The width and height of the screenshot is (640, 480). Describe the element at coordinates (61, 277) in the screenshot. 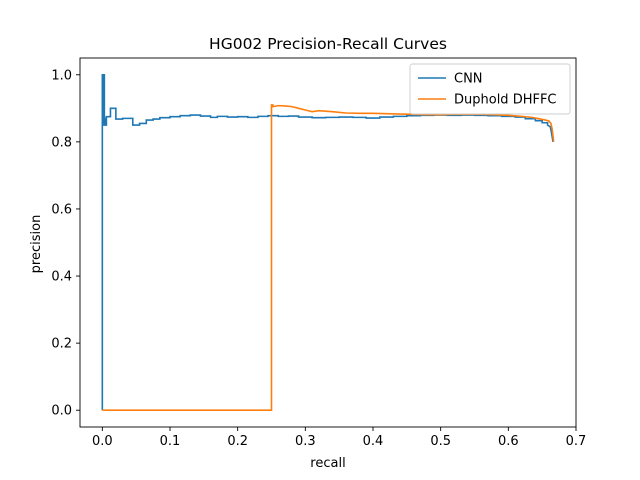

I see `y-tick-label: 0.4` at that location.